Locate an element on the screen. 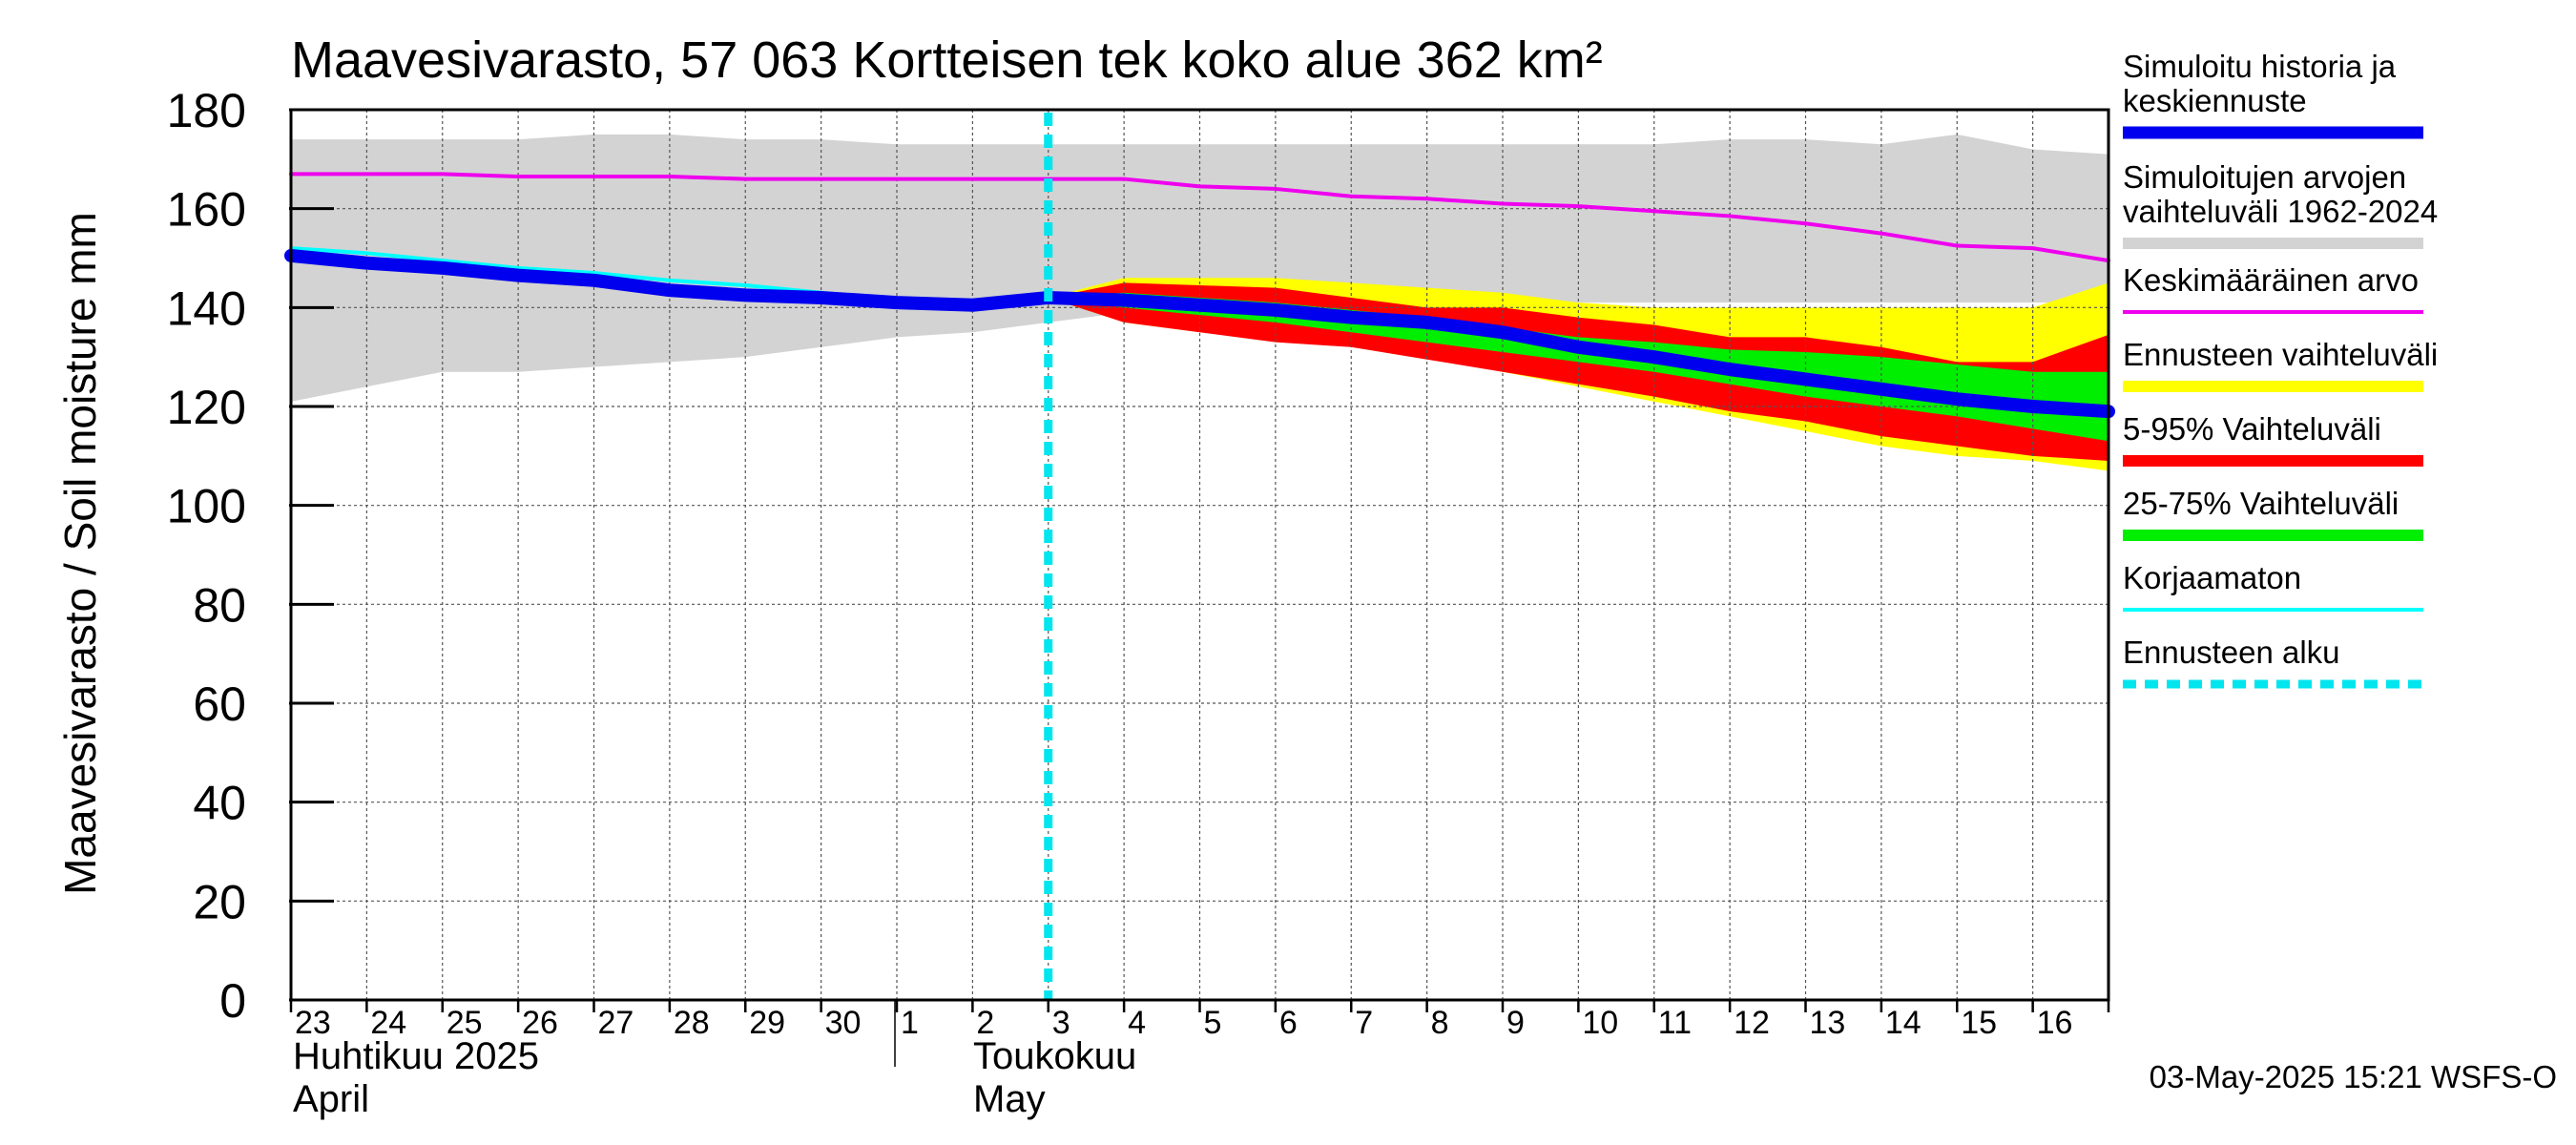  series-mean-line is located at coordinates (1199, 218).